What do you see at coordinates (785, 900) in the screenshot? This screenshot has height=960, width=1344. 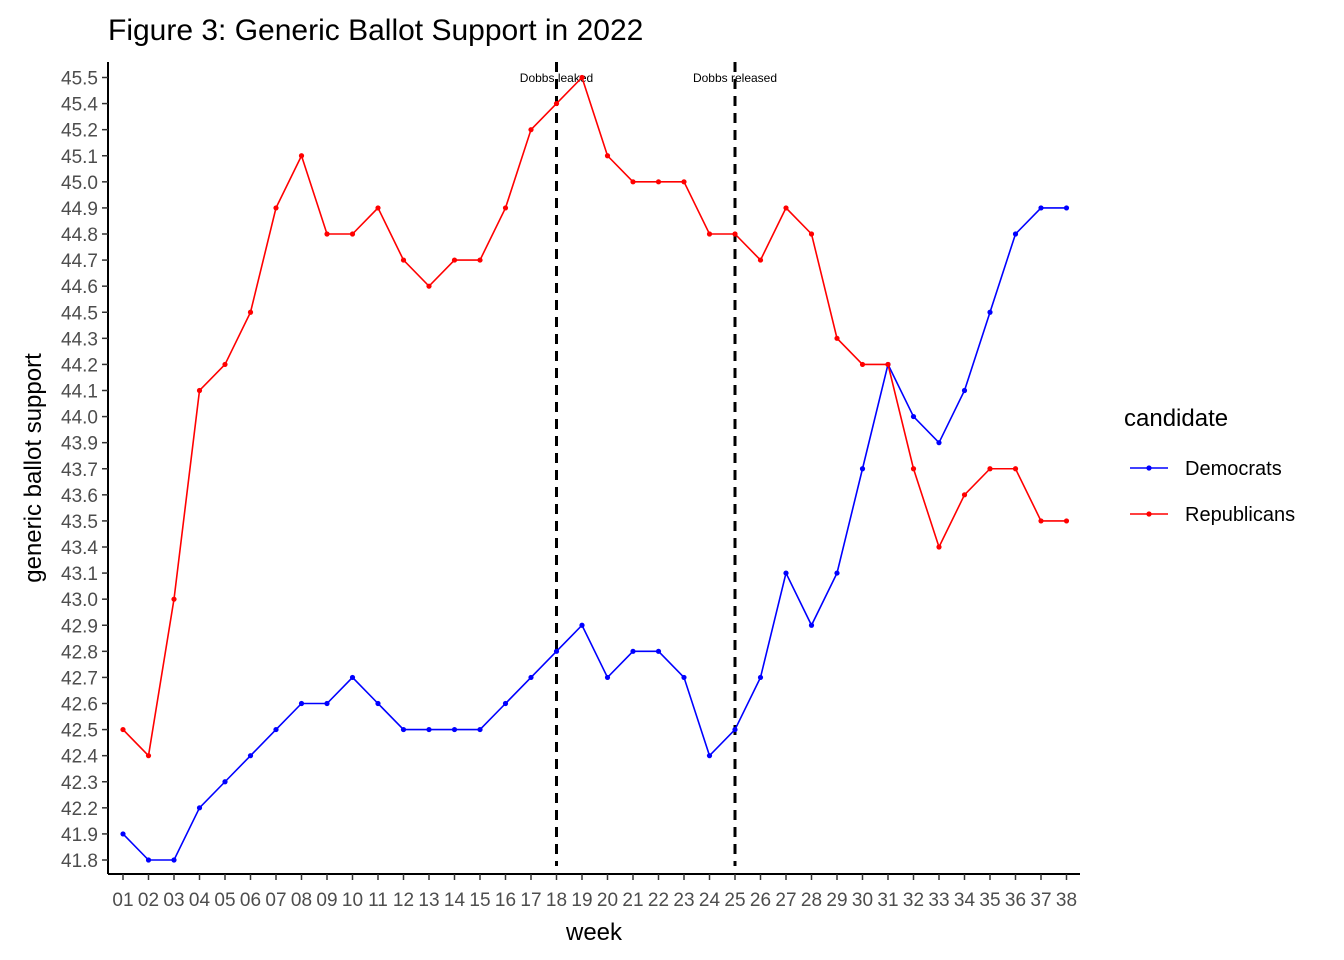 I see `x-tick-label: 27` at bounding box center [785, 900].